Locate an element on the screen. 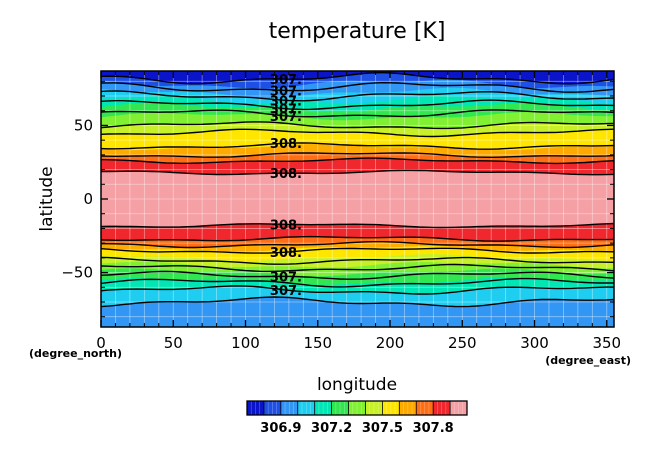 The height and width of the screenshot is (454, 659). chart-title: temperature [K] is located at coordinates (357, 31).